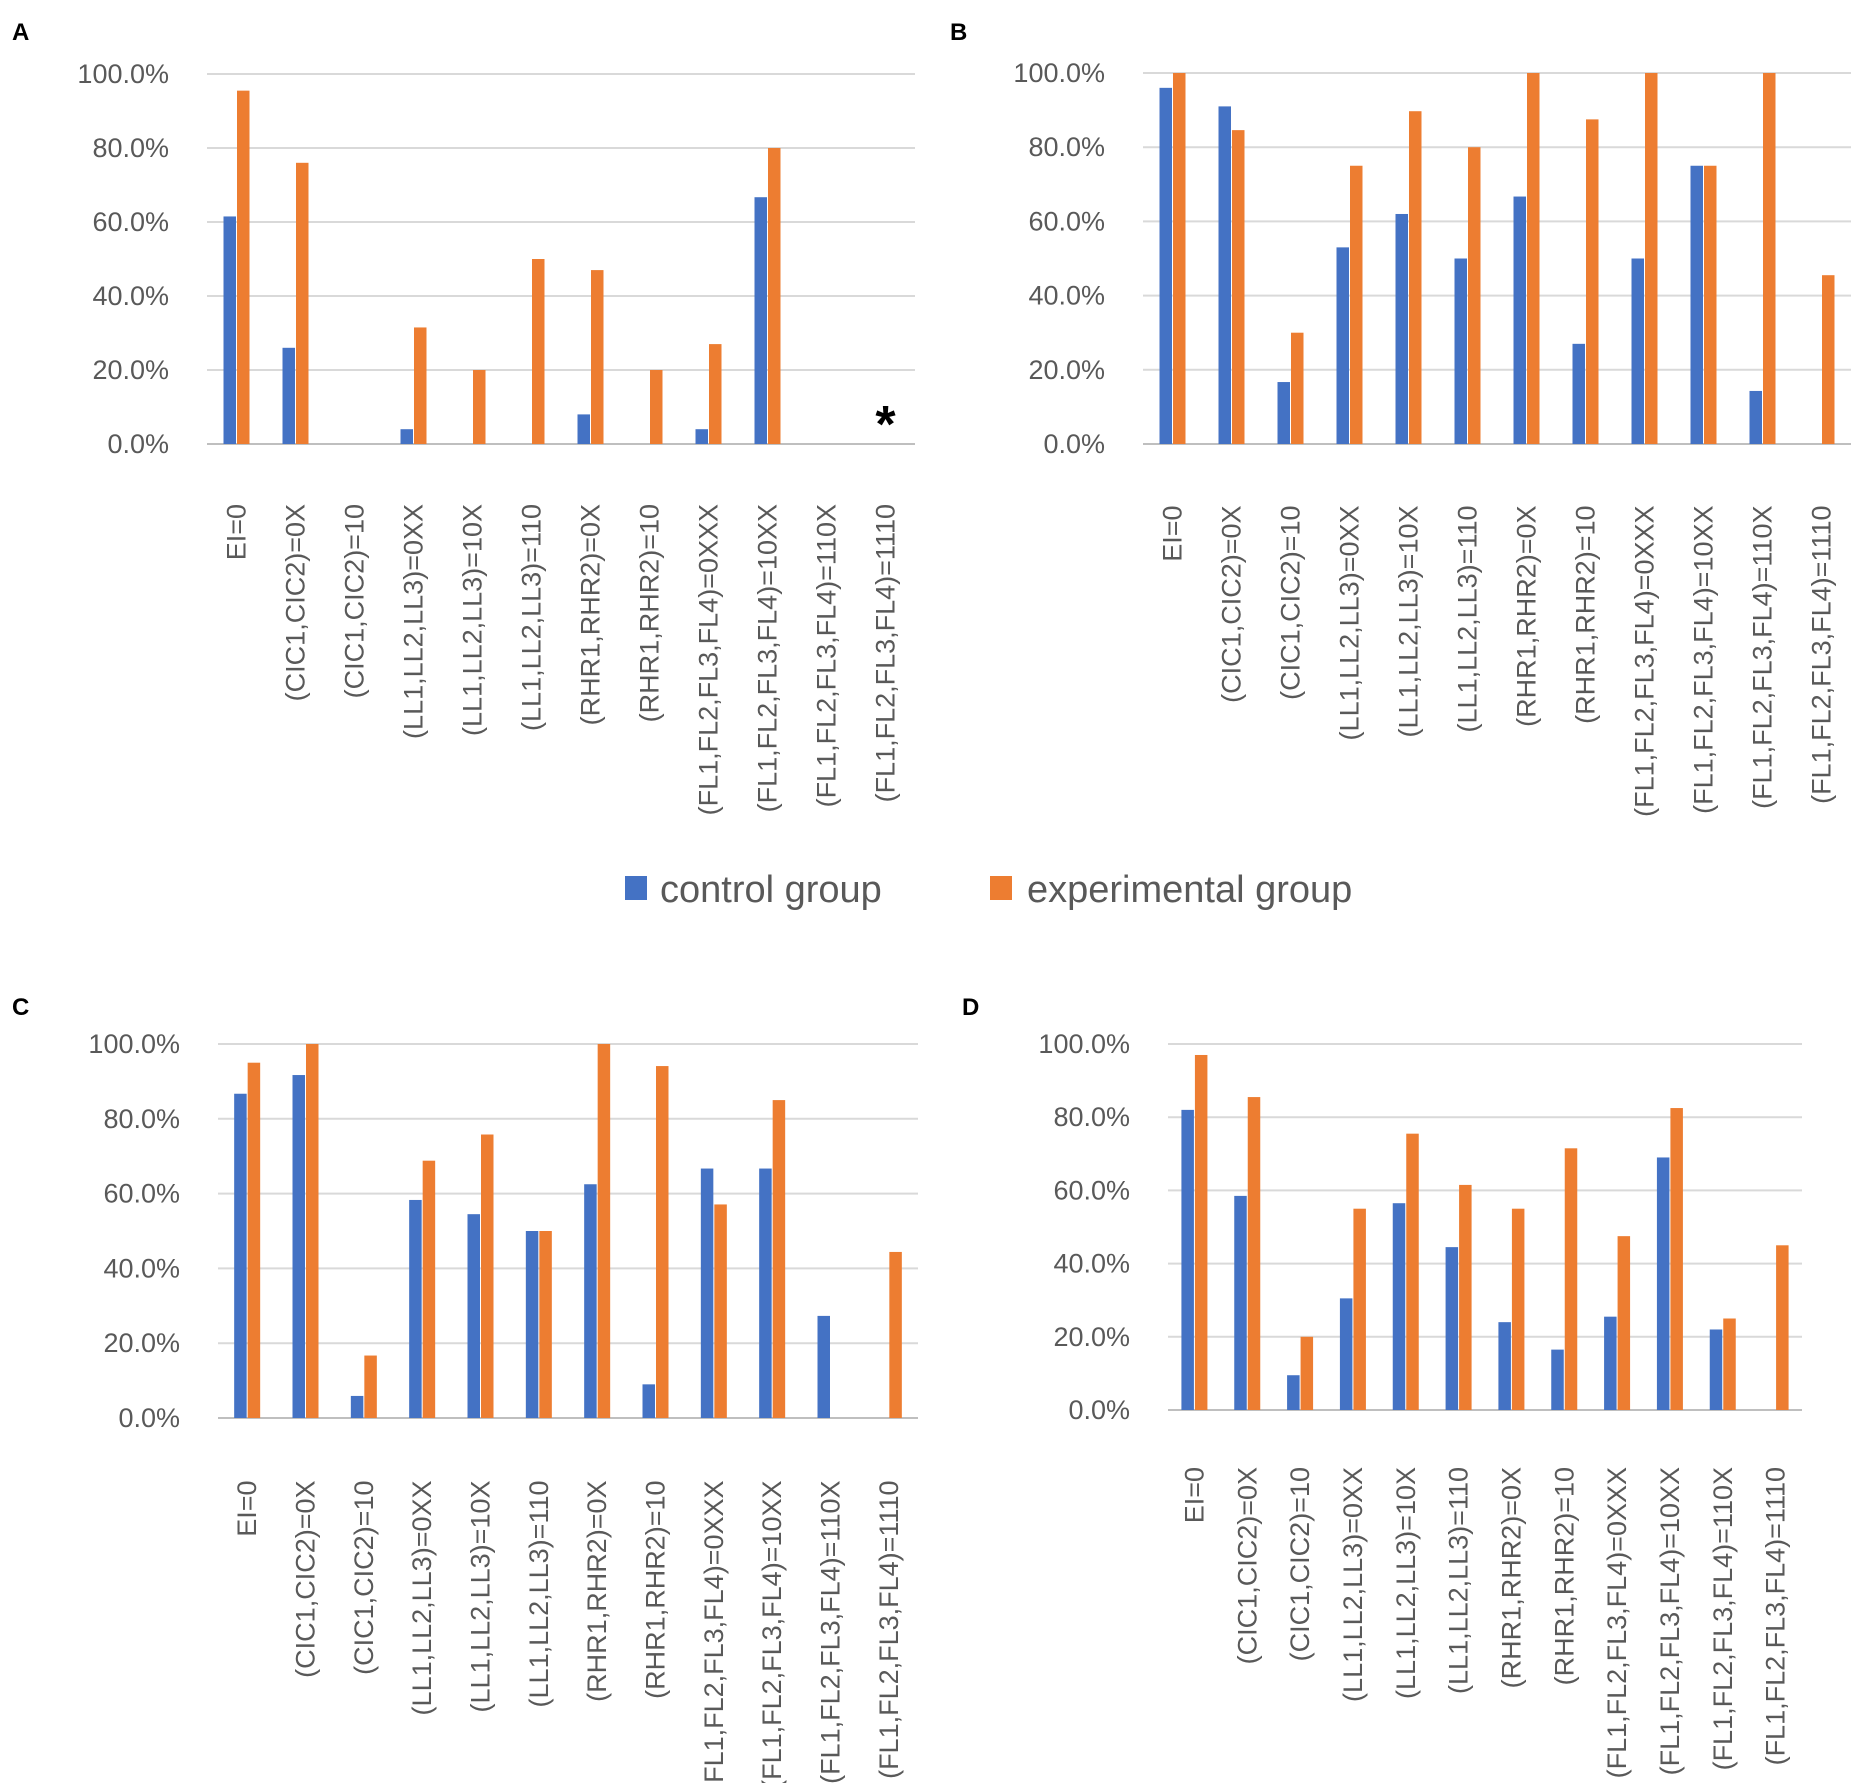  Describe the element at coordinates (247, 1509) in the screenshot. I see `panel-c-xtick: EI=0` at that location.